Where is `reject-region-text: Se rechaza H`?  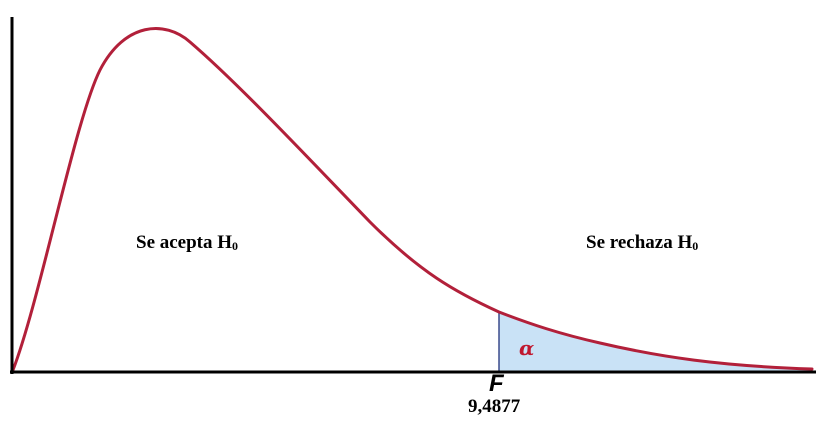 reject-region-text: Se rechaza H is located at coordinates (639, 242).